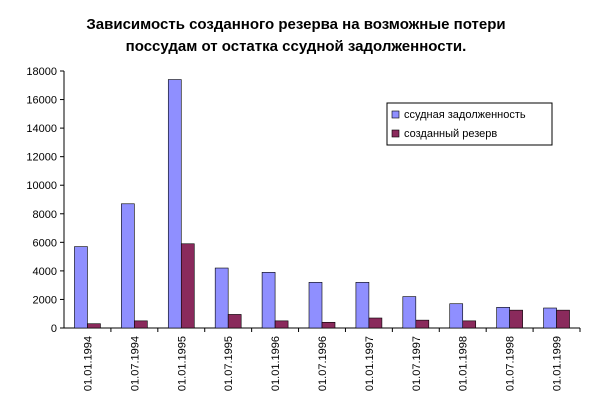  What do you see at coordinates (464, 363) in the screenshot?
I see `x-tick-label: 01.01.1998` at bounding box center [464, 363].